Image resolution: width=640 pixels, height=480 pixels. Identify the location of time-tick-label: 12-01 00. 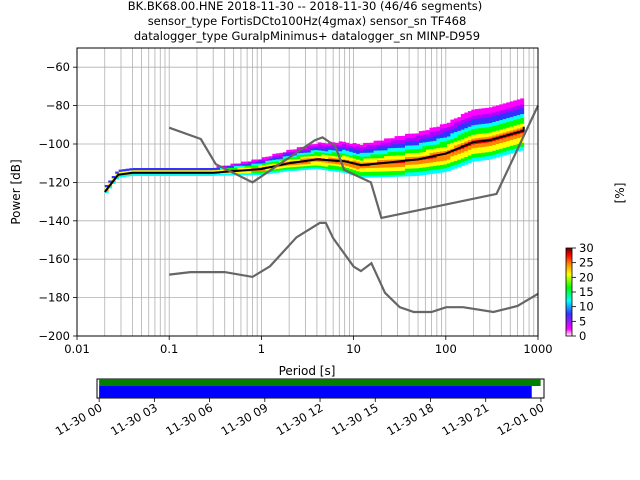
(521, 419).